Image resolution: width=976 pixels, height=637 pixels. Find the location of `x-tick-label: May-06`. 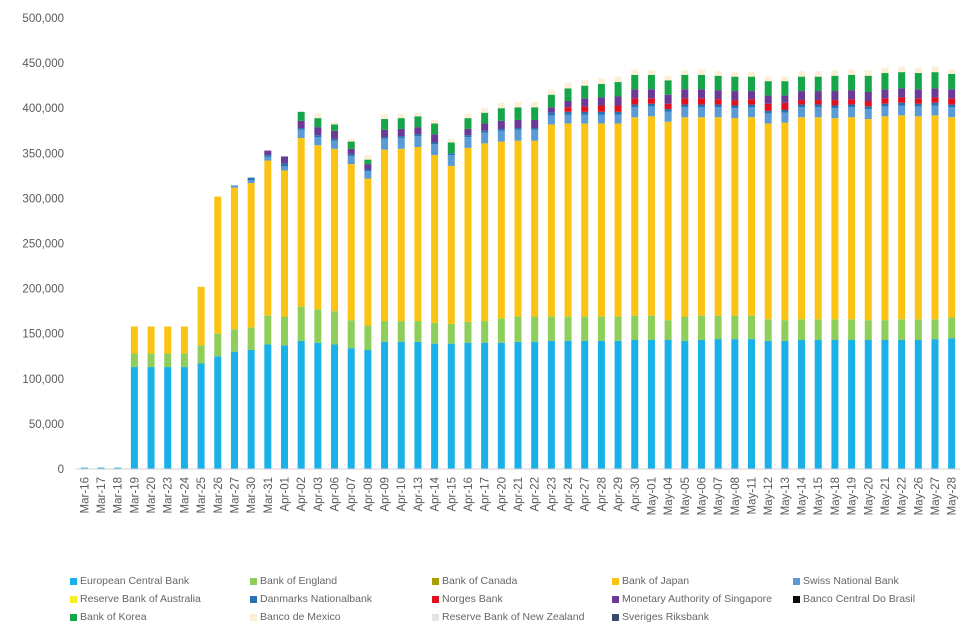

x-tick-label: May-06 is located at coordinates (702, 496).